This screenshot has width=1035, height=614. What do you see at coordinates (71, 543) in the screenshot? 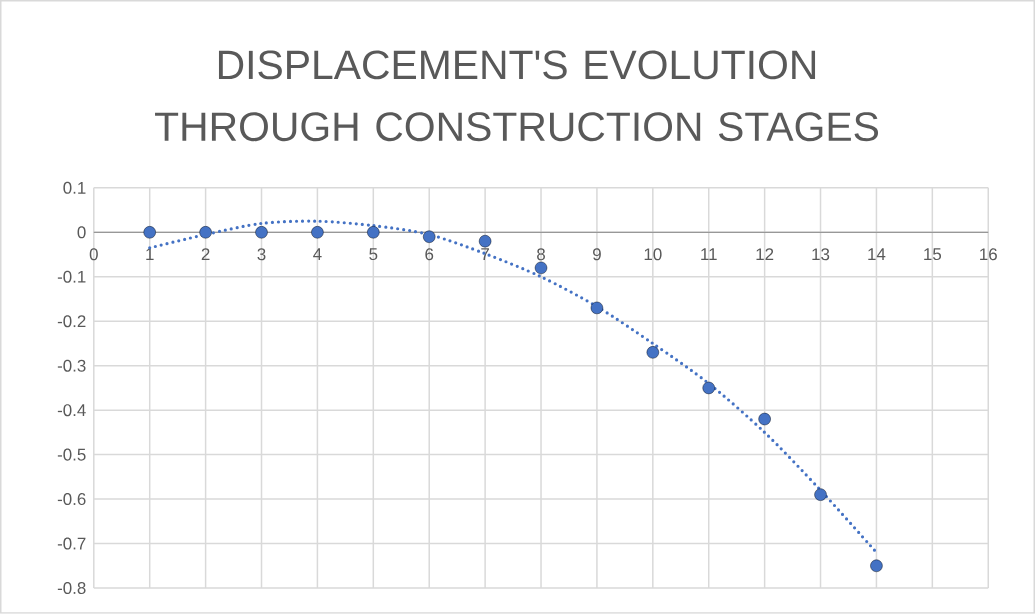
I see `y-tick-label: -0.7` at bounding box center [71, 543].